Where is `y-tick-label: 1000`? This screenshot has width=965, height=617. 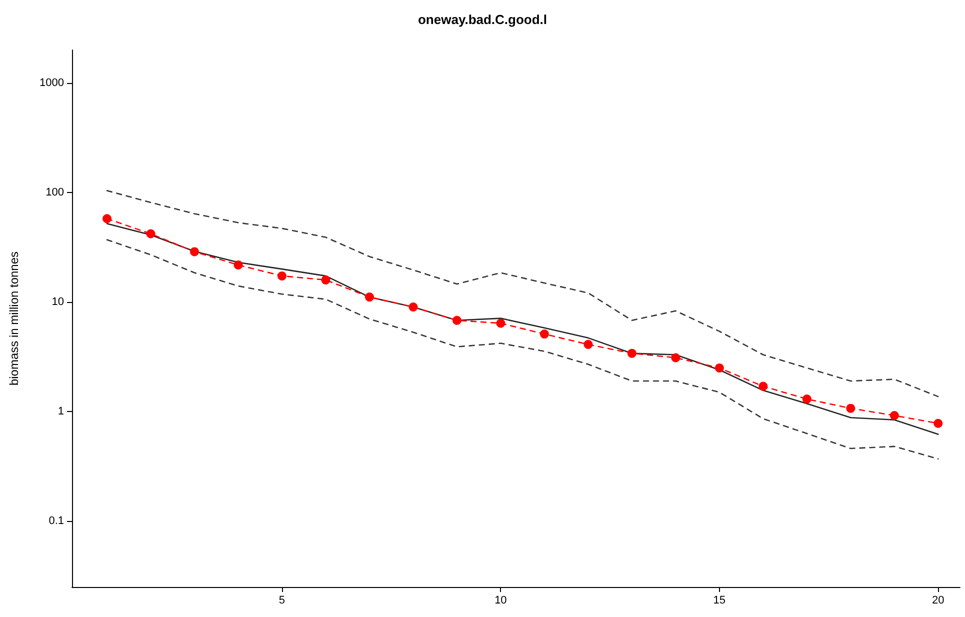 y-tick-label: 1000 is located at coordinates (52, 82).